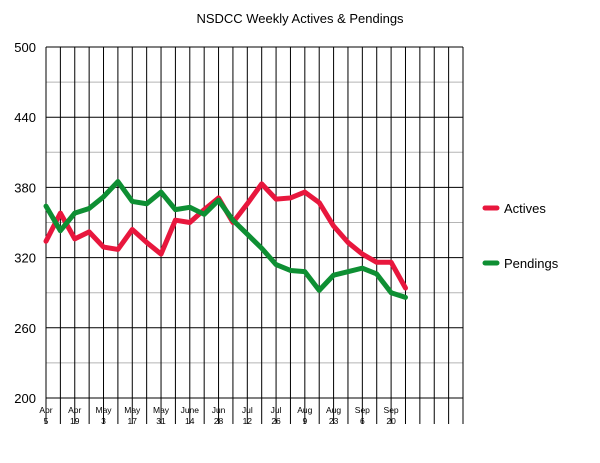 Image resolution: width=600 pixels, height=463 pixels. I want to click on x-tick-label: 6, so click(362, 421).